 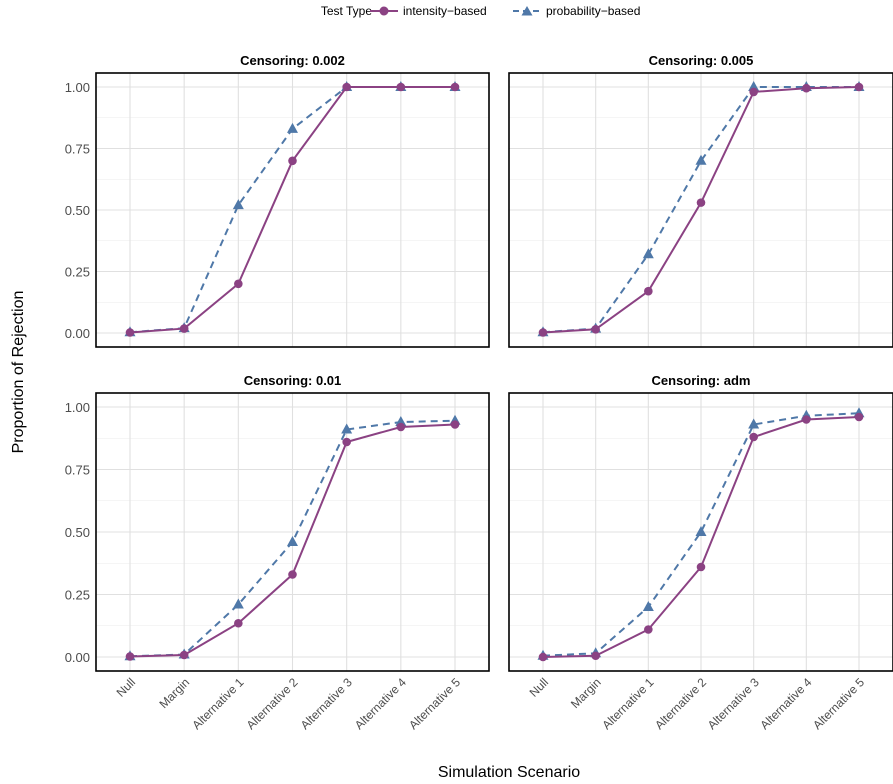 What do you see at coordinates (445, 11) in the screenshot?
I see `legend-label: intensity−based` at bounding box center [445, 11].